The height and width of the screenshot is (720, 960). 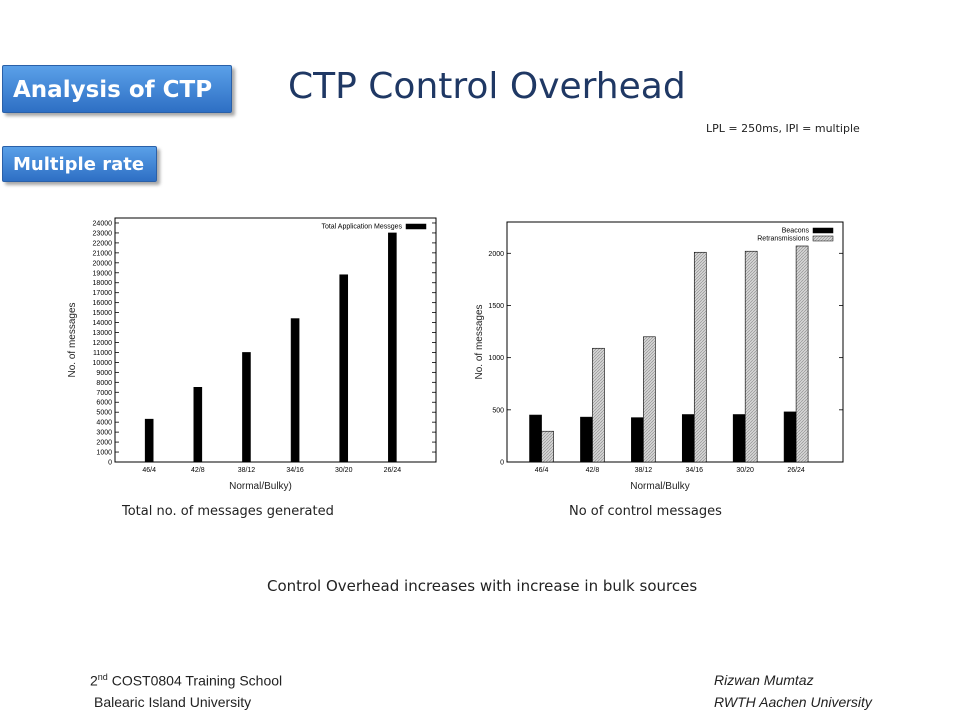 What do you see at coordinates (487, 86) in the screenshot?
I see `page-title: CTP Control Overhead` at bounding box center [487, 86].